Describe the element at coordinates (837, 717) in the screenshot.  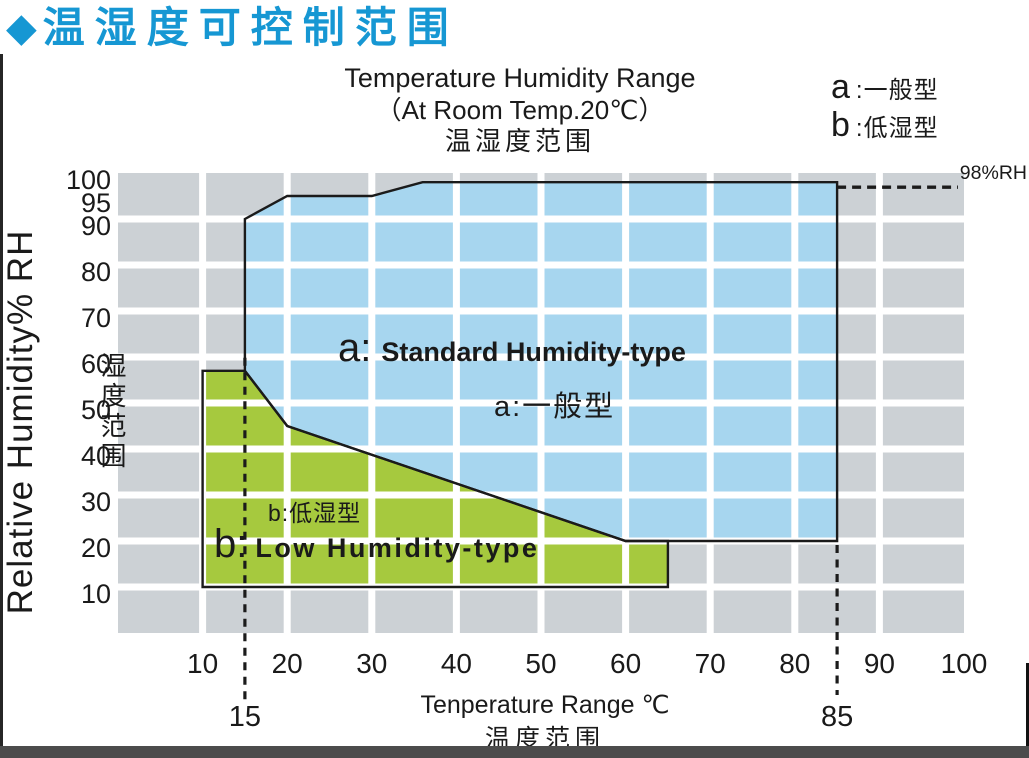
I see `temp-max-label: 85` at that location.